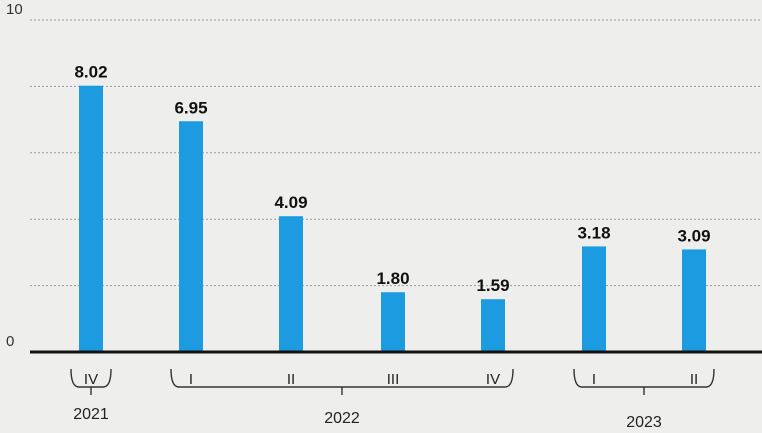 Image resolution: width=762 pixels, height=433 pixels. What do you see at coordinates (693, 235) in the screenshot?
I see `data-label: 3.09` at bounding box center [693, 235].